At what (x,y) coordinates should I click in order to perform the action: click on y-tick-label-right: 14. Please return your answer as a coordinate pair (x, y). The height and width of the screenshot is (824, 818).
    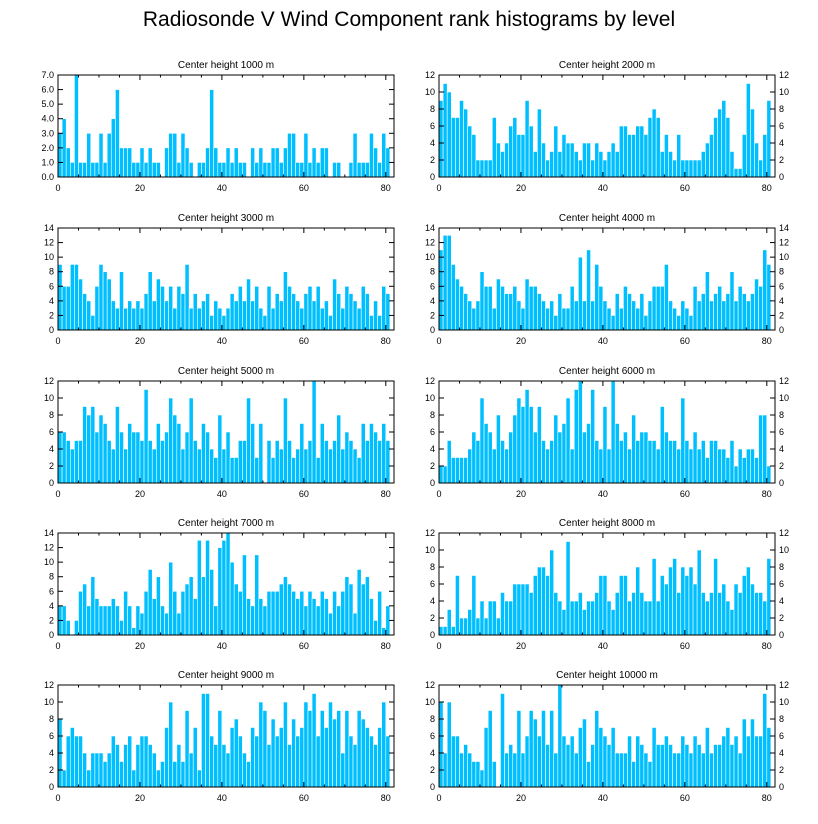
    Looking at the image, I should click on (784, 228).